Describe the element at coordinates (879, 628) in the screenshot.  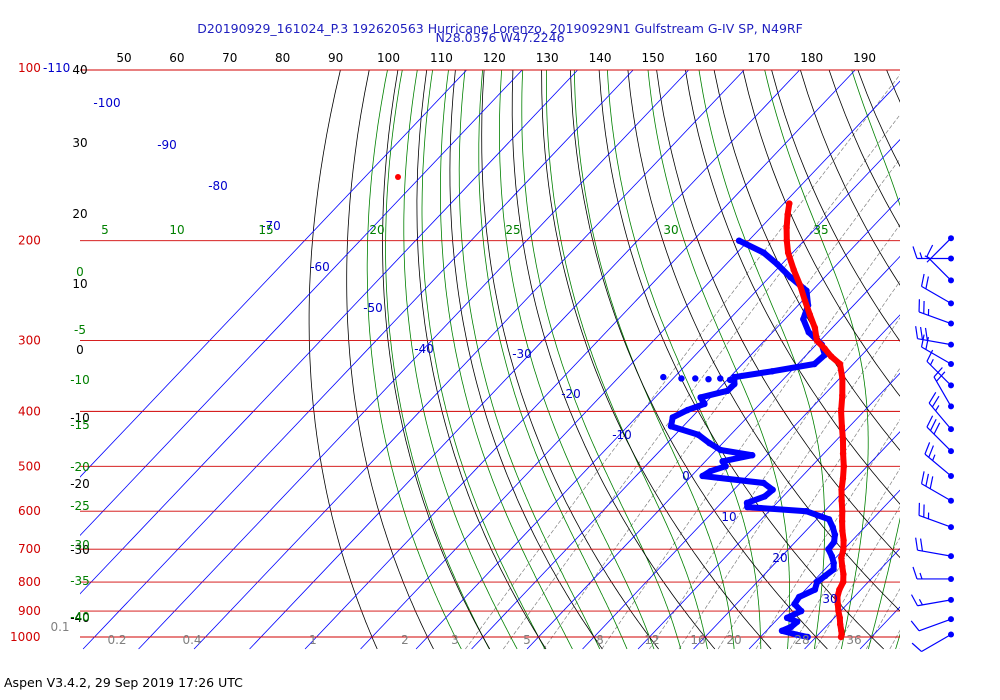
I see `isotherm-line` at that location.